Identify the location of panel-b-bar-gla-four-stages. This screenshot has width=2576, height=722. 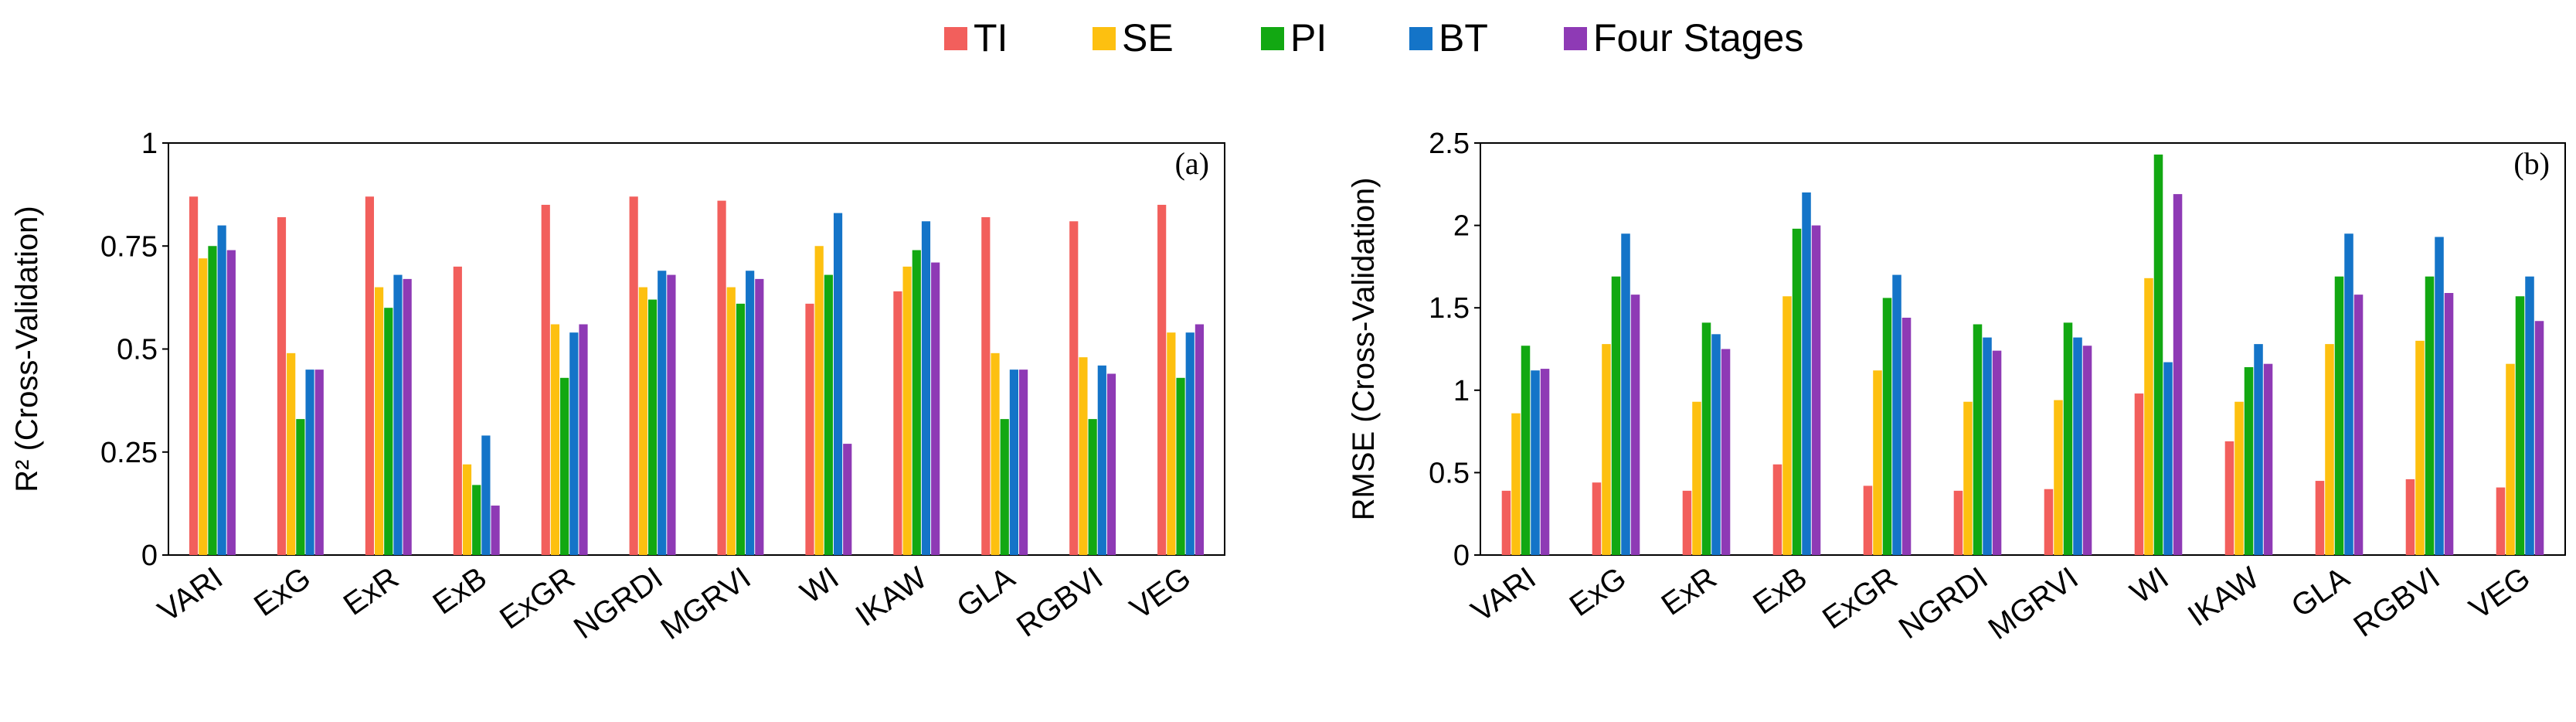
(2358, 425).